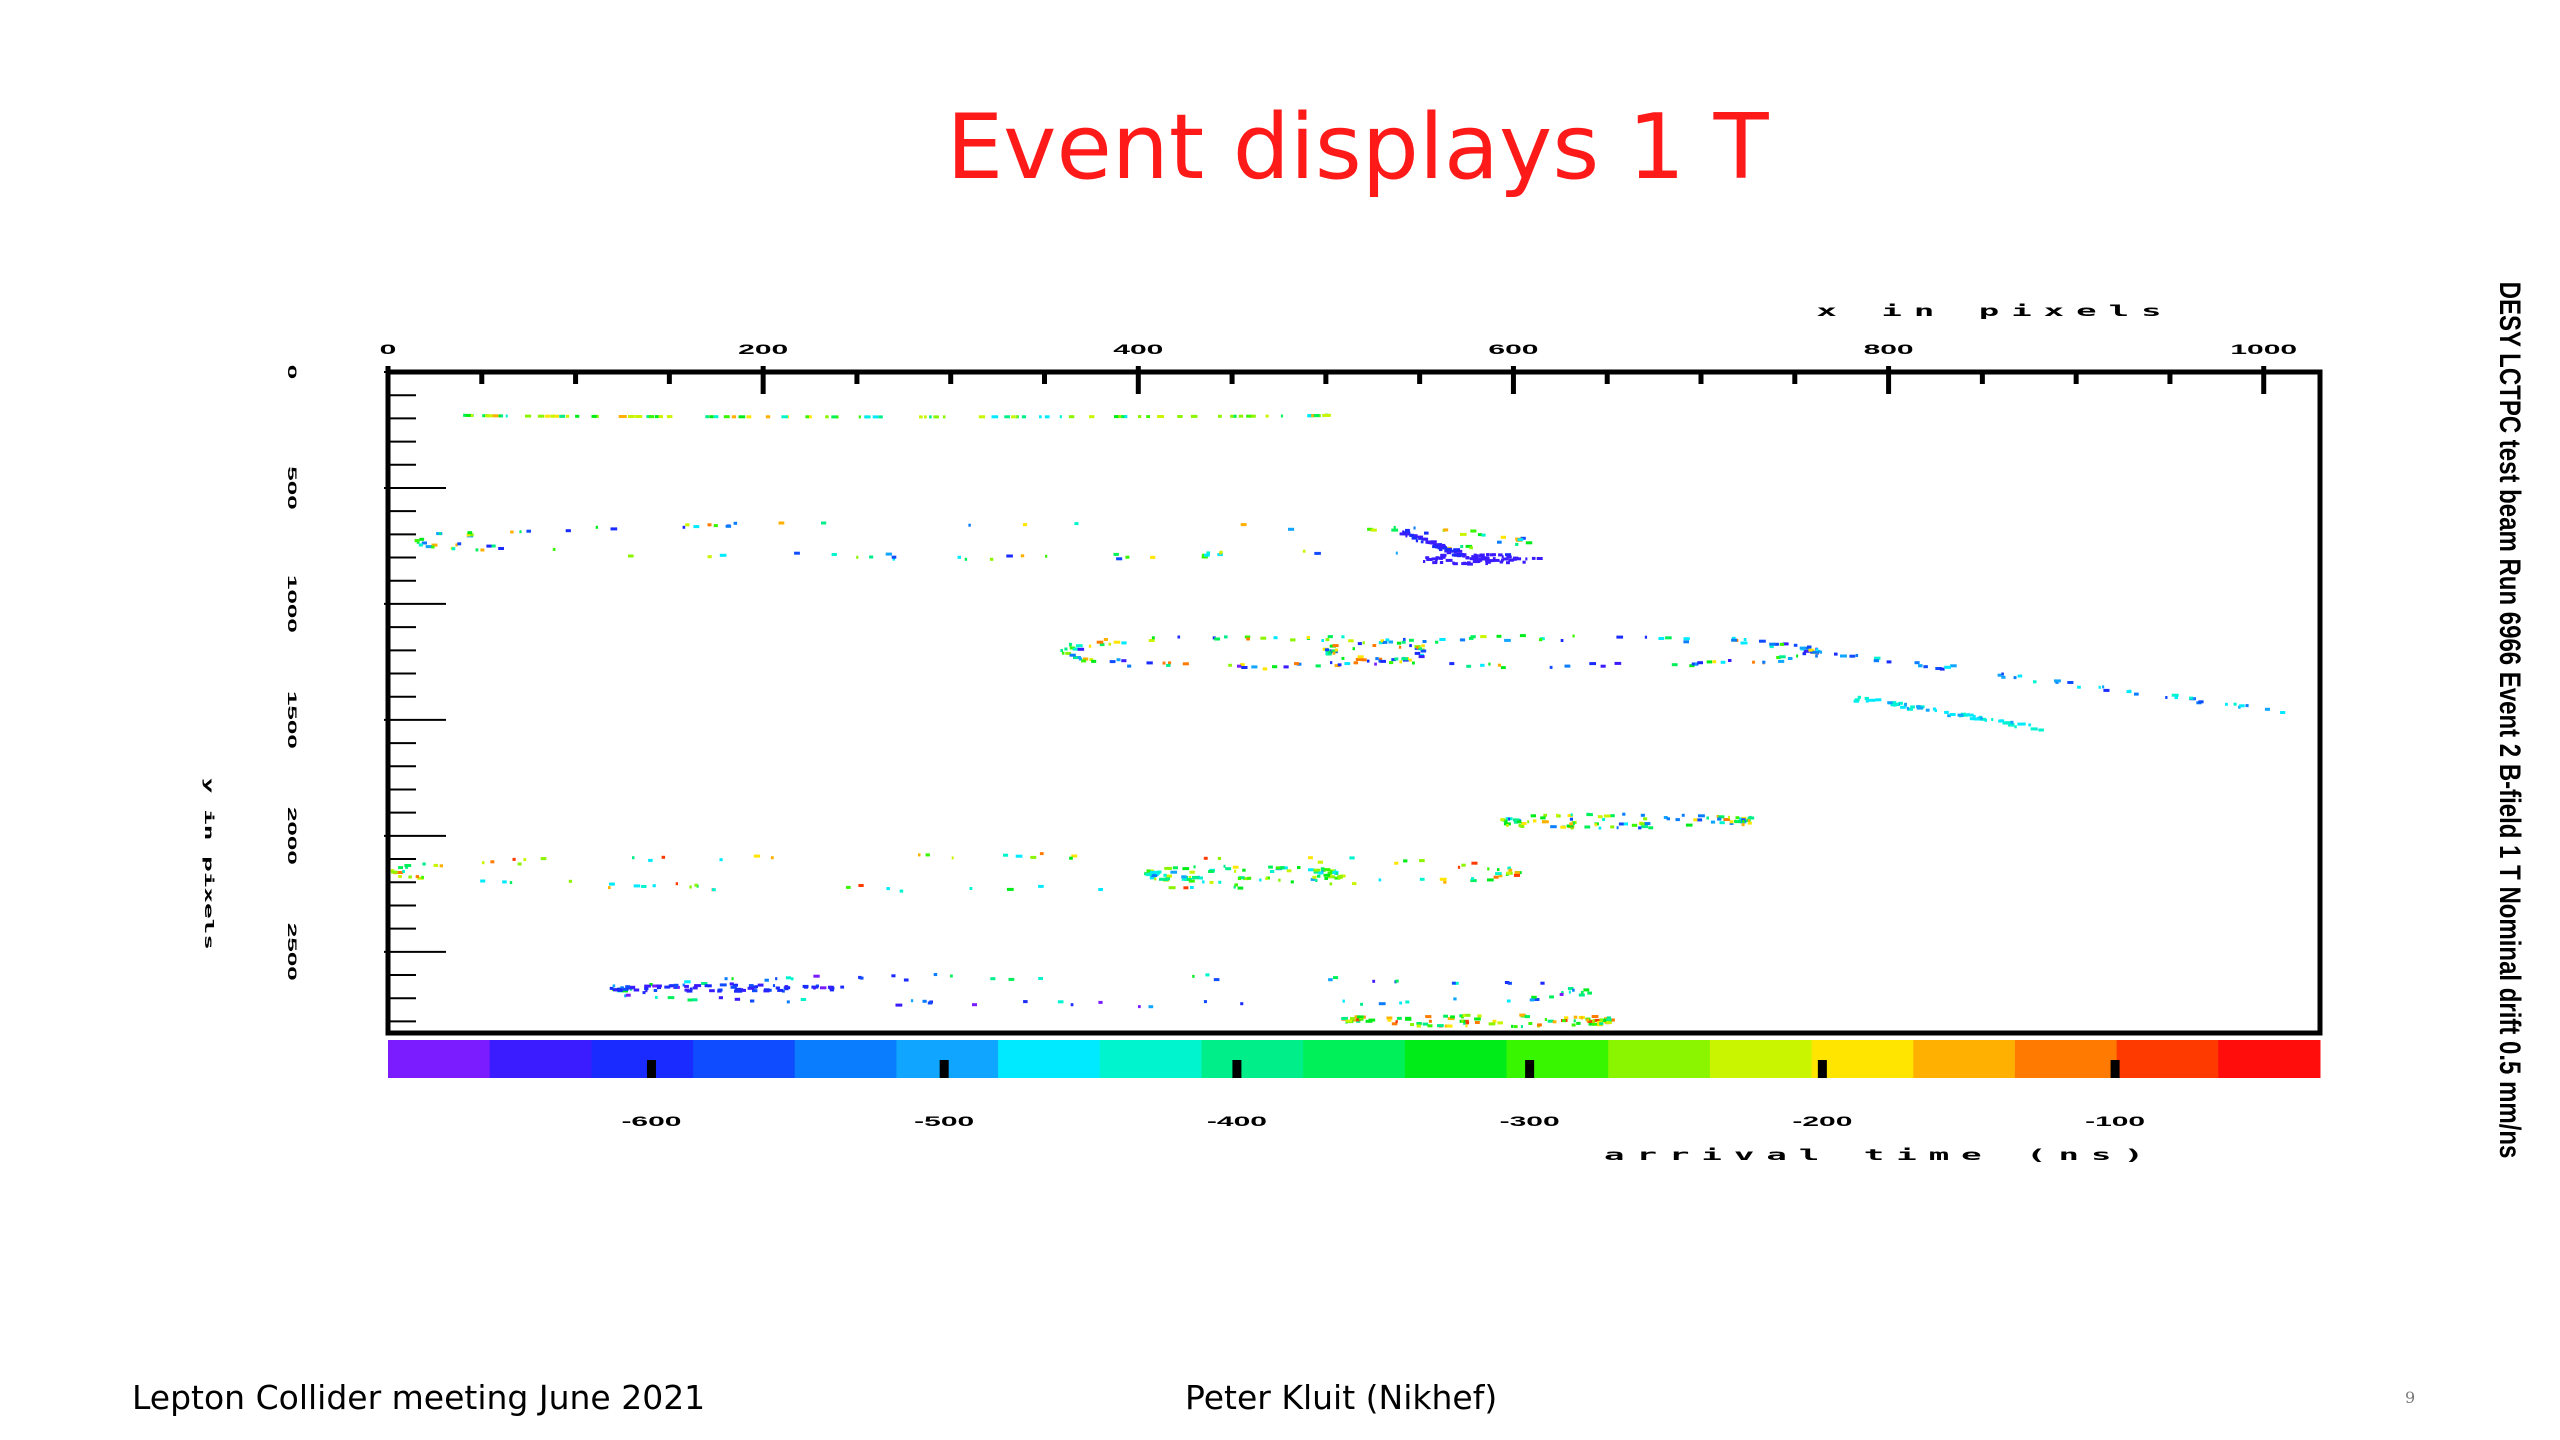  What do you see at coordinates (1889, 349) in the screenshot?
I see `x-tick-label: 800` at bounding box center [1889, 349].